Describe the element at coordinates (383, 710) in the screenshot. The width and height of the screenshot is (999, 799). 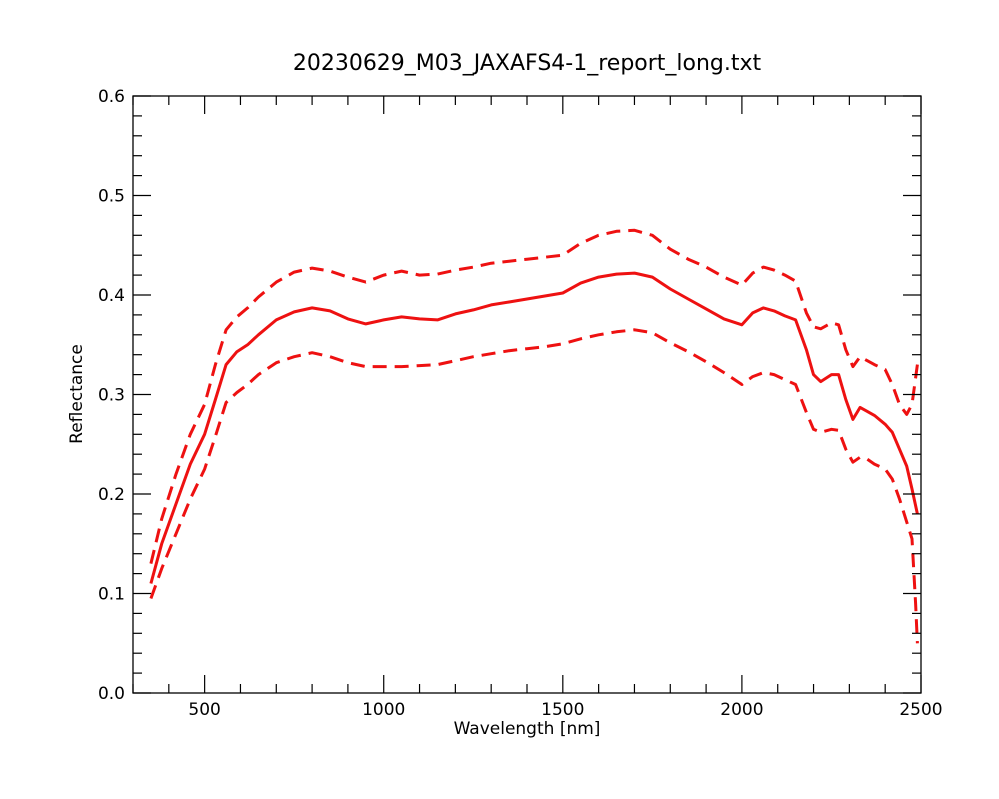
I see `x-tick-label: 1000` at that location.